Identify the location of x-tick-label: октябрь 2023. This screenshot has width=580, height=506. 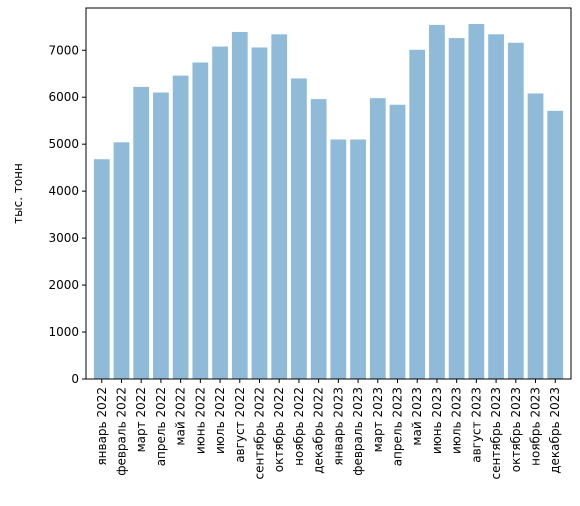
(516, 429).